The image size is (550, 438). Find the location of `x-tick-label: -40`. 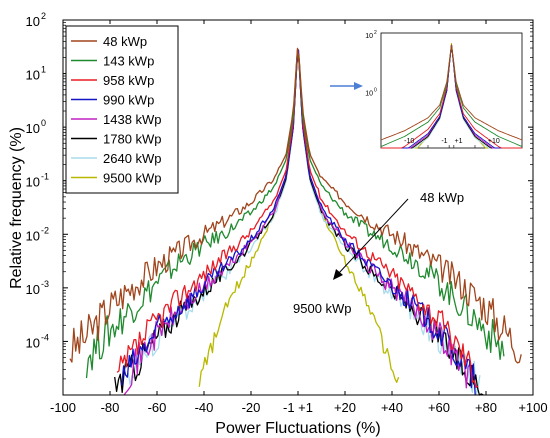

x-tick-label: -40 is located at coordinates (204, 407).